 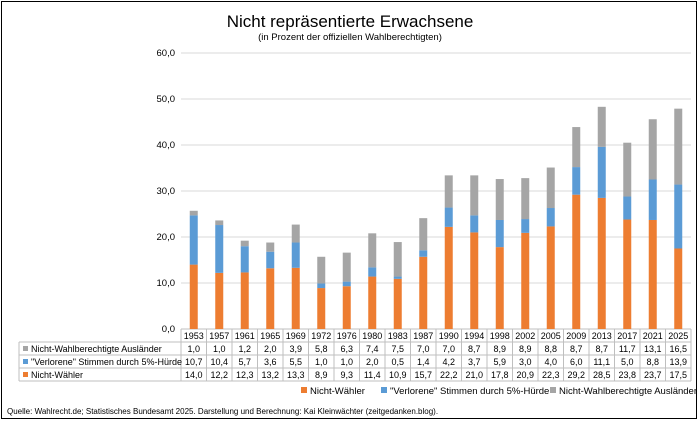 What do you see at coordinates (627, 375) in the screenshot?
I see `data-label: 23,8` at bounding box center [627, 375].